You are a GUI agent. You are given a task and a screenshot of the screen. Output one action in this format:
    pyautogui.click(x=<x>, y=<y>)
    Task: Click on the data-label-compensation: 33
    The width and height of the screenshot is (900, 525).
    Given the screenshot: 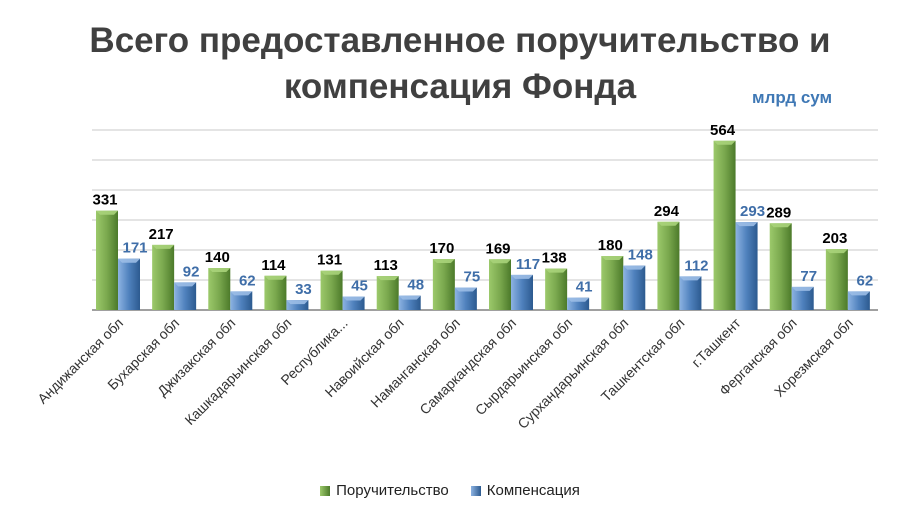 What is the action you would take?
    pyautogui.click(x=303, y=289)
    